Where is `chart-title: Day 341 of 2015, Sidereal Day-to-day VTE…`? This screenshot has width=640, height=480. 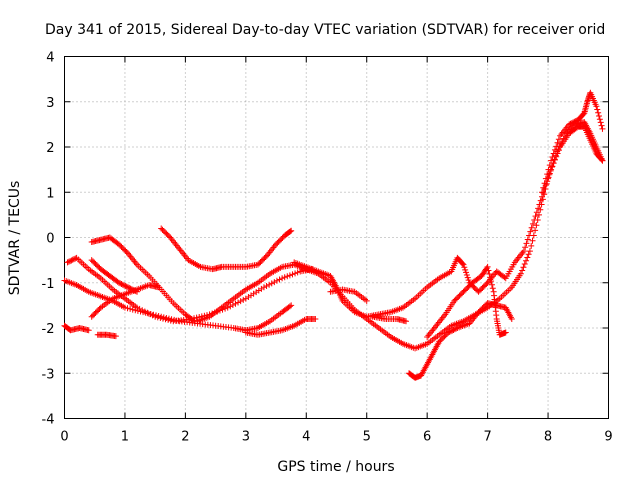 chart-title: Day 341 of 2015, Sidereal Day-to-day VTE… is located at coordinates (325, 30).